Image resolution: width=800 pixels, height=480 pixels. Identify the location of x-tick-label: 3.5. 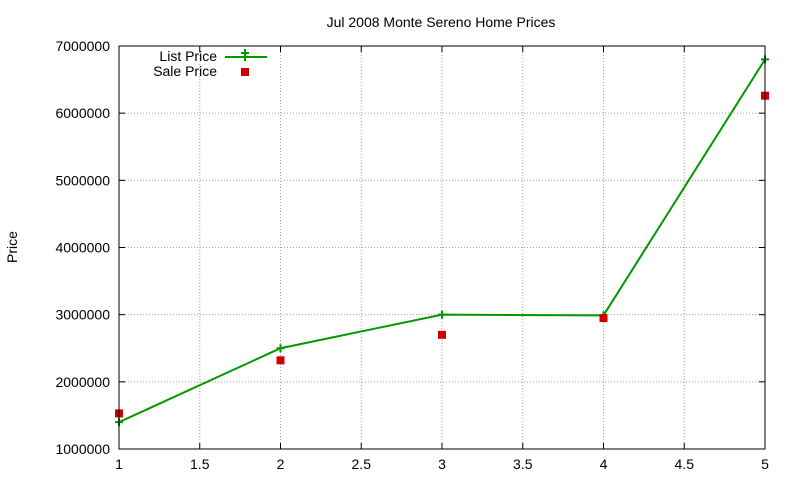
(523, 464).